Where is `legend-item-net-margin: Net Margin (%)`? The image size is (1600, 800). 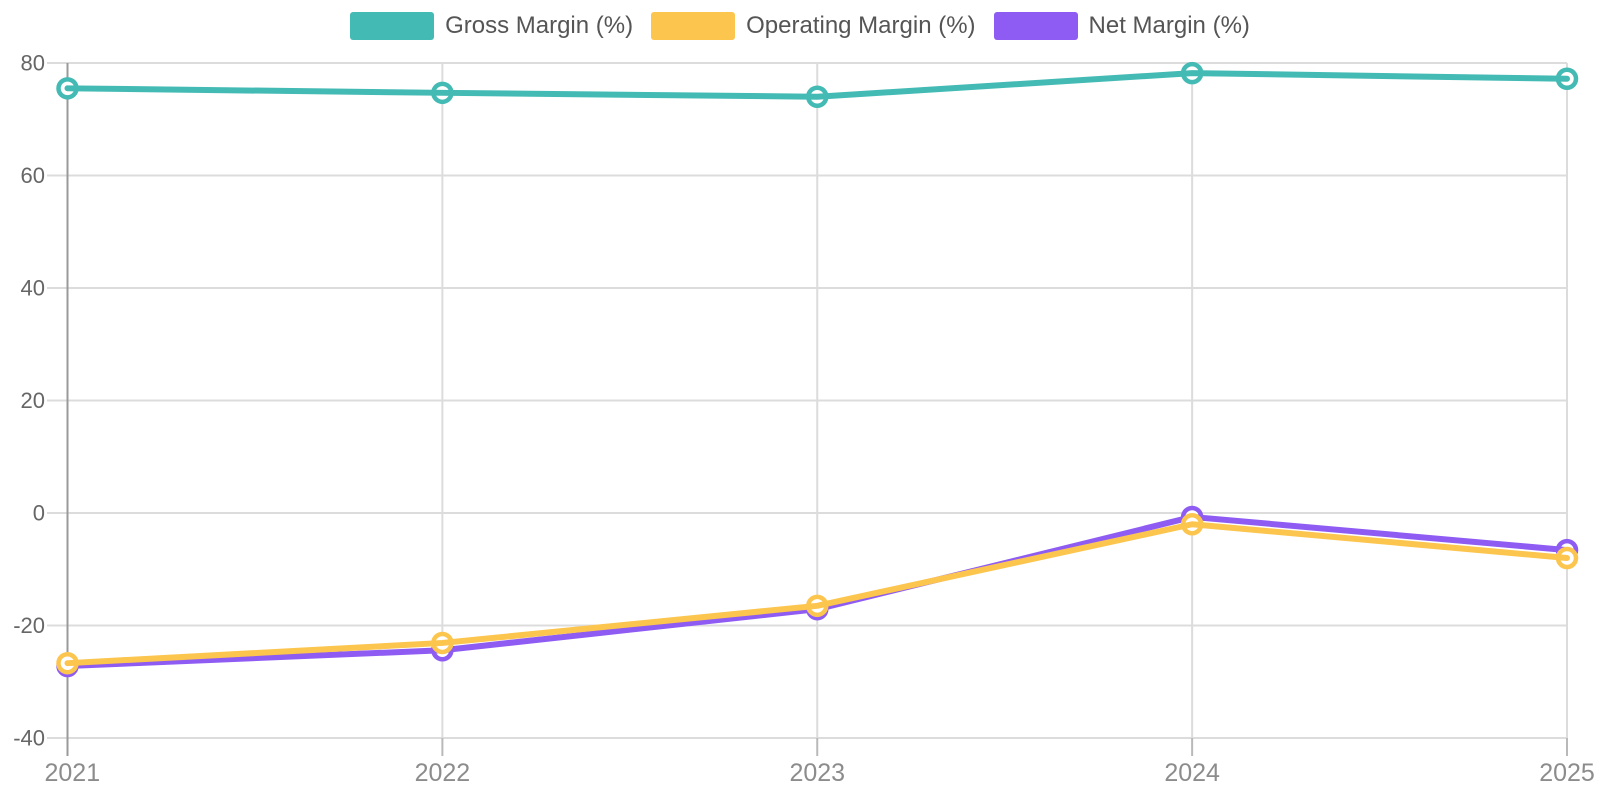
legend-item-net-margin: Net Margin (%) is located at coordinates (1121, 26).